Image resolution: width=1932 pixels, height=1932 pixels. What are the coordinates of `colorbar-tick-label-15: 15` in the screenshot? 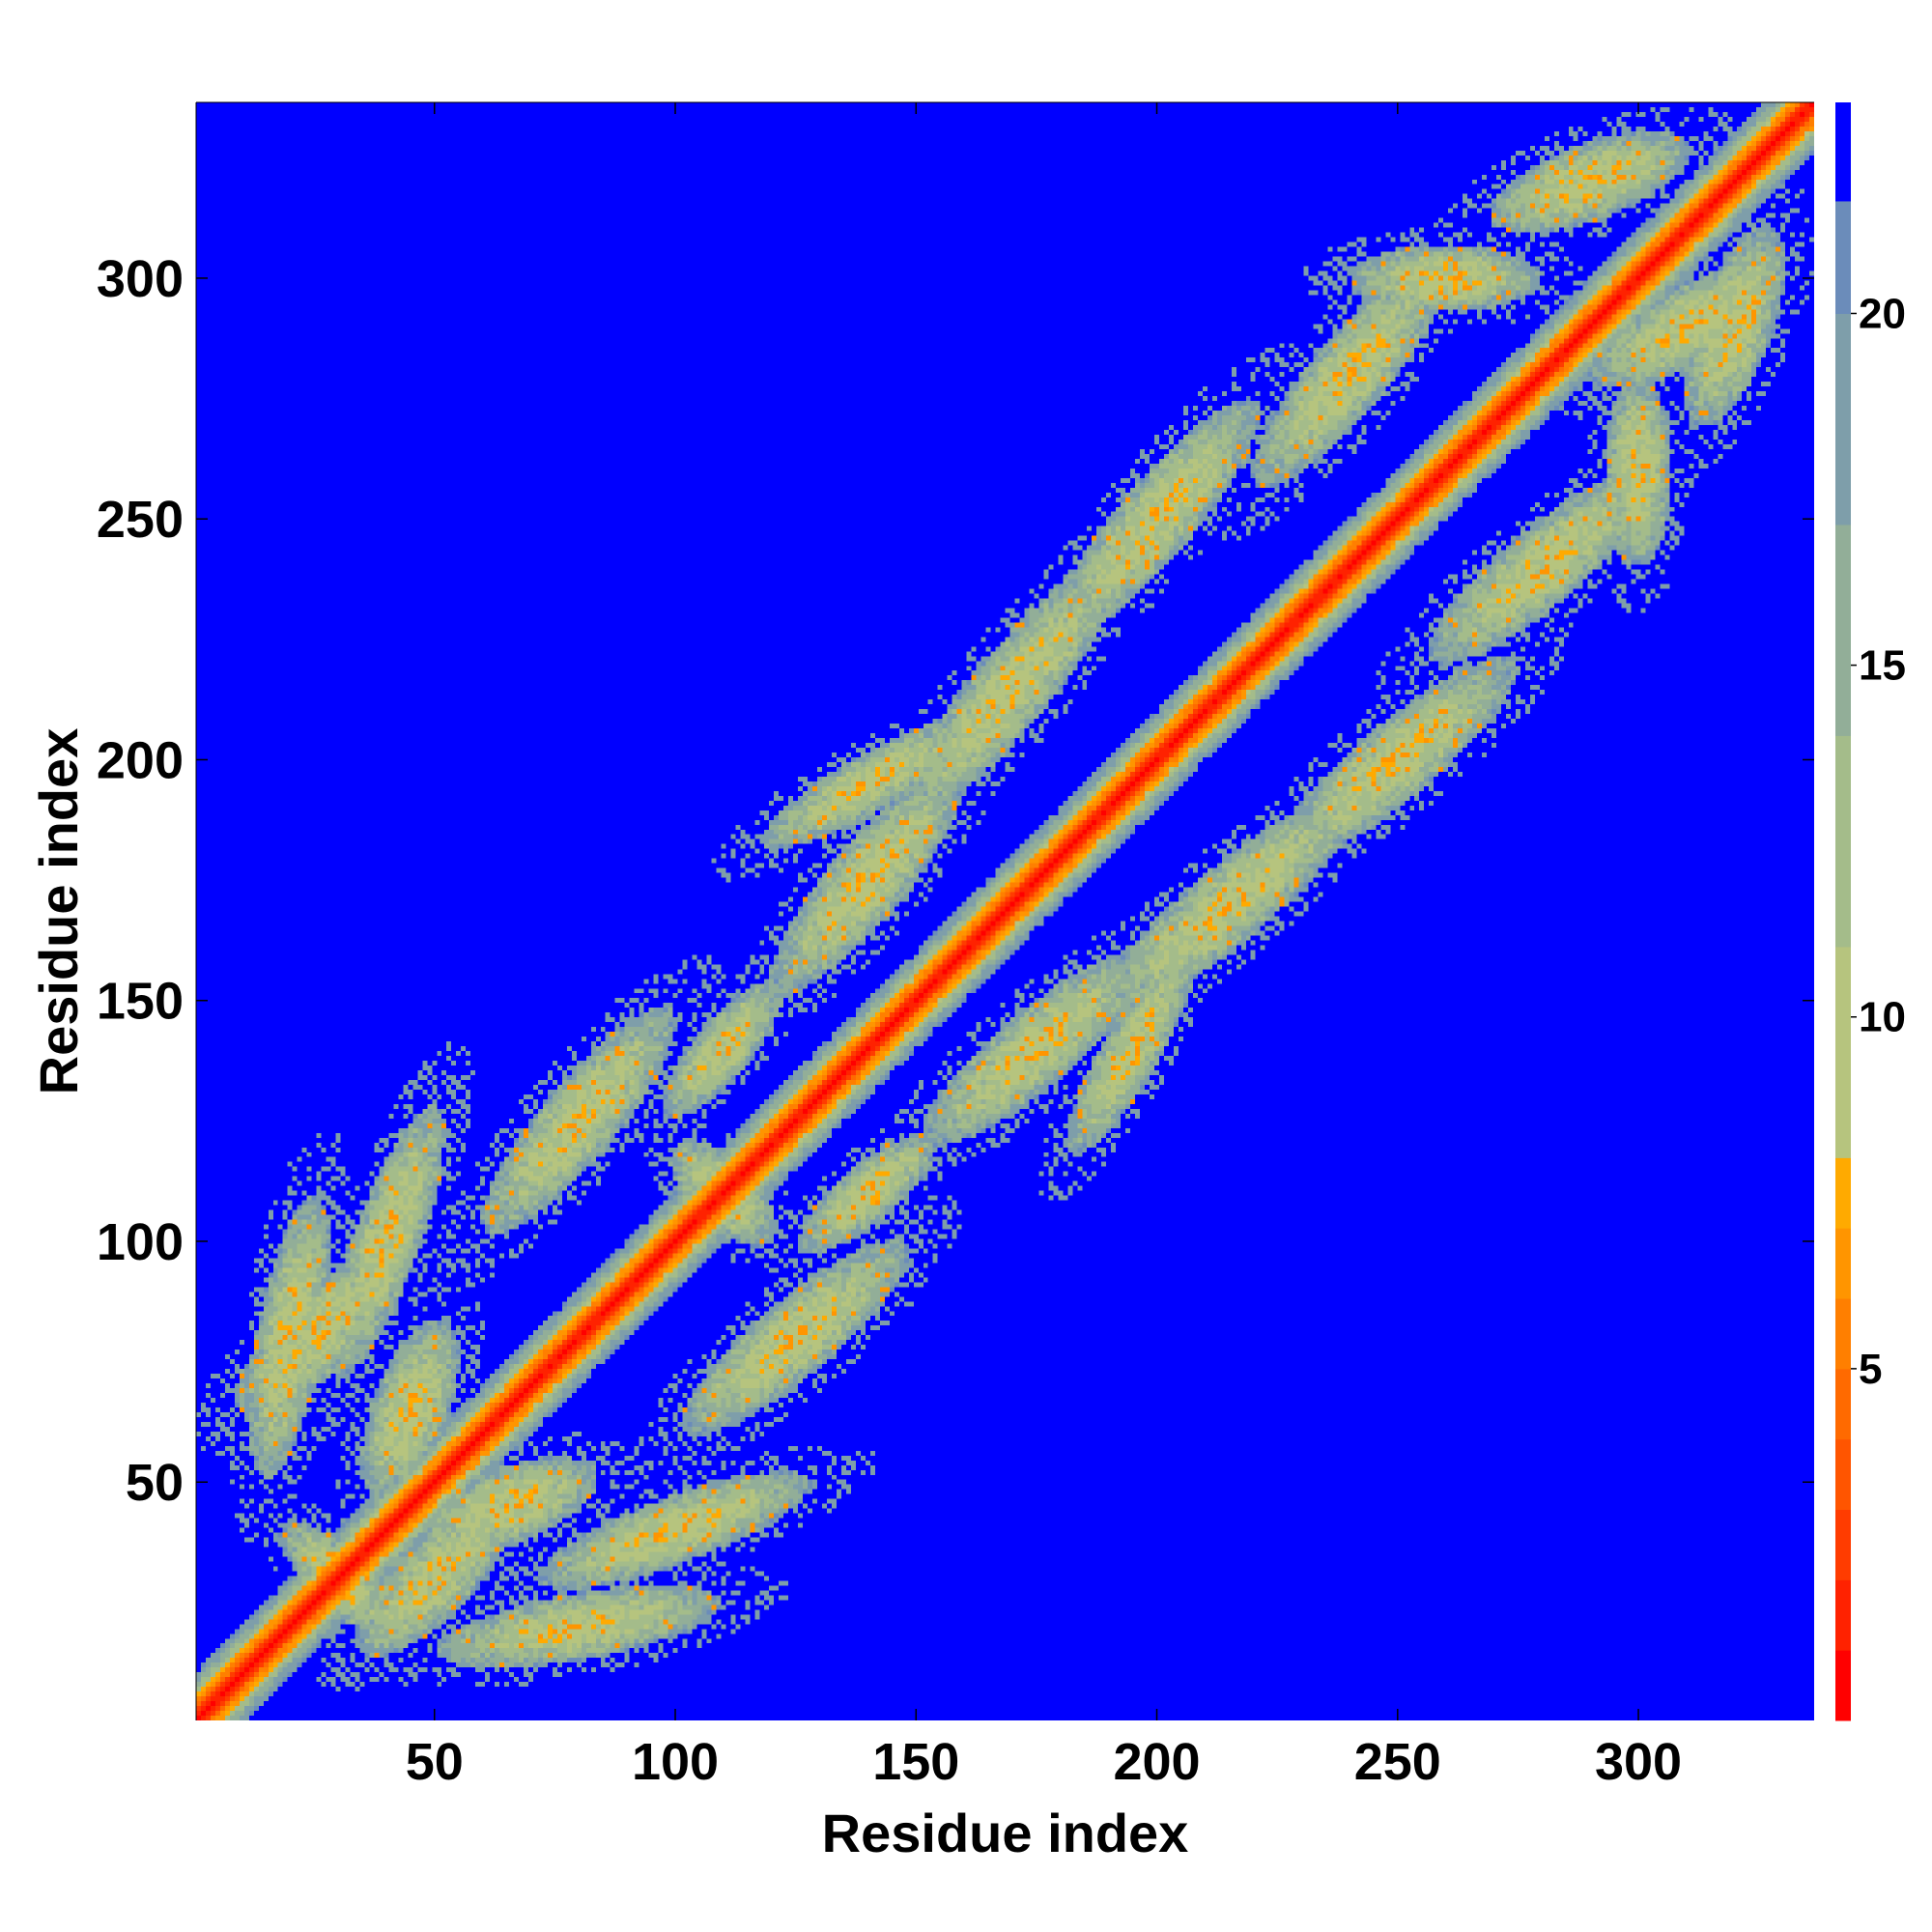 It's located at (1882, 666).